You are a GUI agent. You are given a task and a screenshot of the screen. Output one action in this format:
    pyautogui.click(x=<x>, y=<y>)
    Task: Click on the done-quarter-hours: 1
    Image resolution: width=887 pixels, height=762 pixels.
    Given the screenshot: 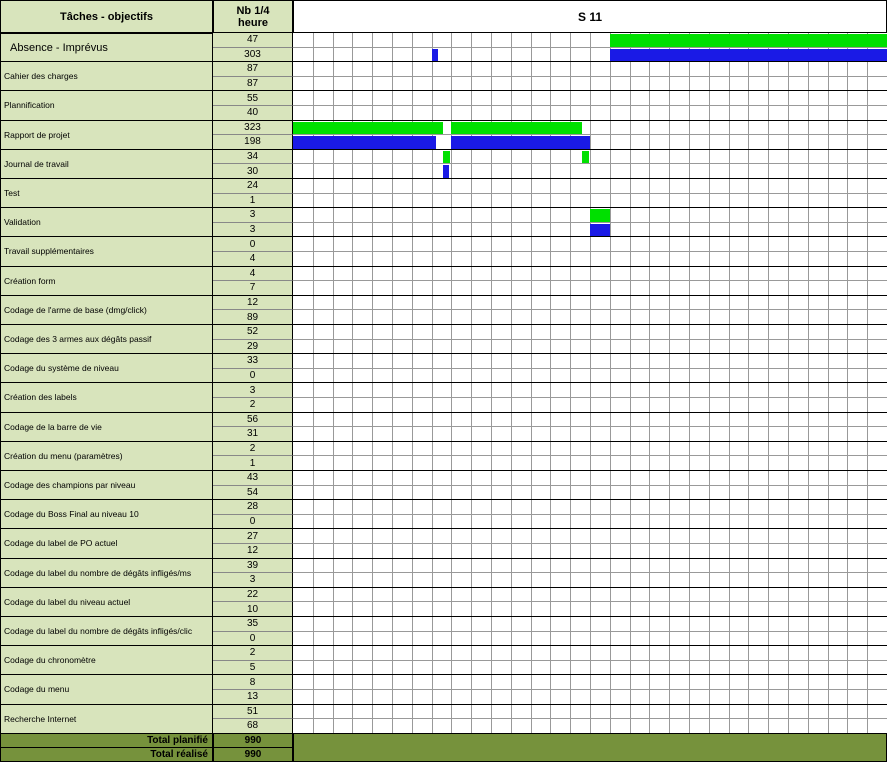 What is the action you would take?
    pyautogui.click(x=253, y=463)
    